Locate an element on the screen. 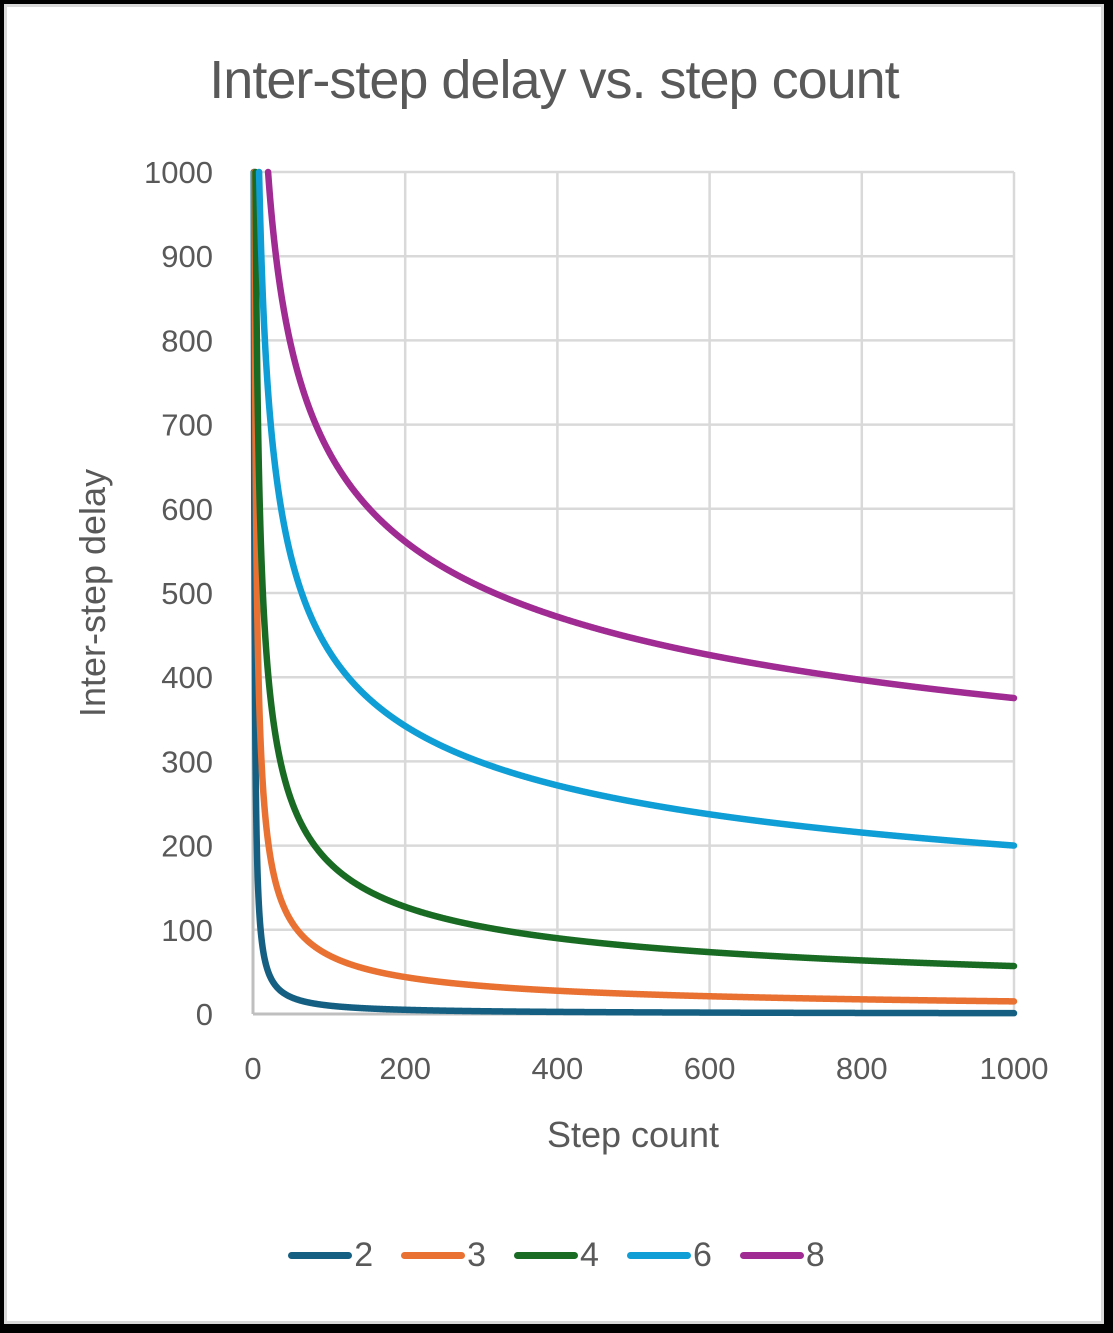  legend-item-8: 8 is located at coordinates (782, 1255).